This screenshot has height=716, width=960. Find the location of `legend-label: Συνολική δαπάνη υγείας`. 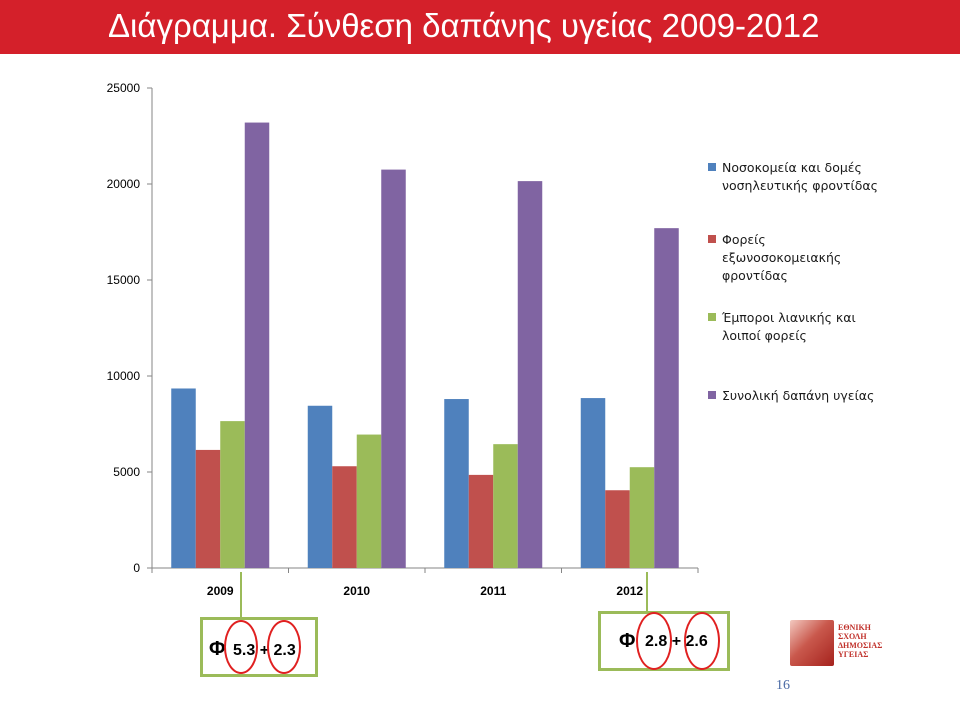

legend-label: Συνολική δαπάνη υγείας is located at coordinates (798, 395).